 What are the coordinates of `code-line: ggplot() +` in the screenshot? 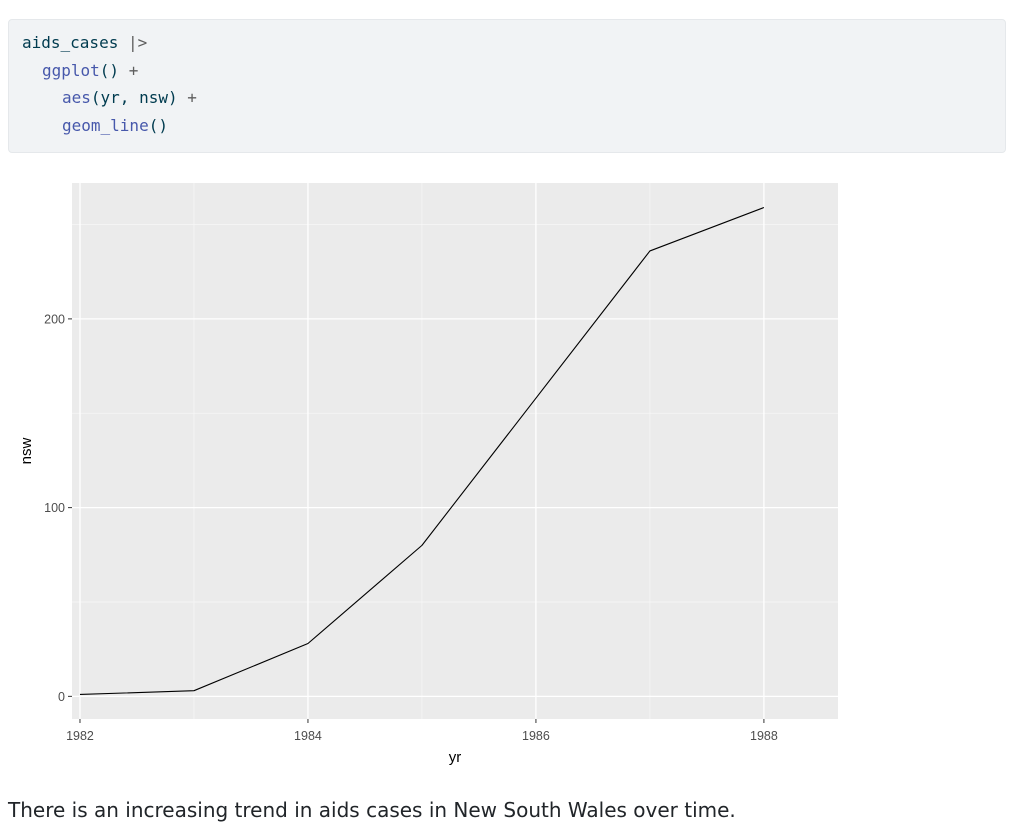 It's located at (90, 71).